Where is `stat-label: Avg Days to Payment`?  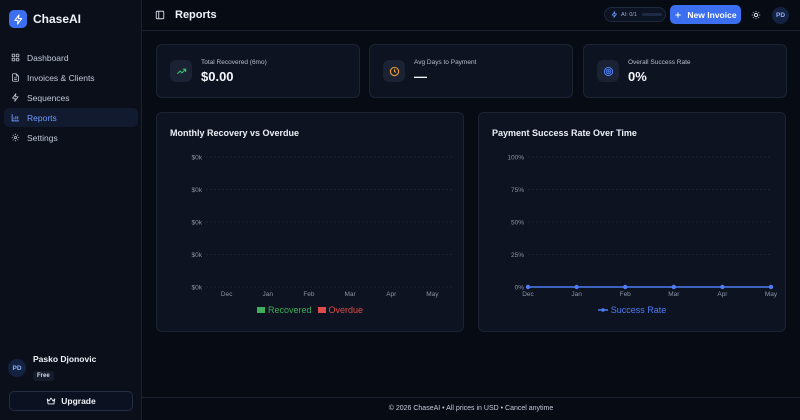 stat-label: Avg Days to Payment is located at coordinates (445, 62).